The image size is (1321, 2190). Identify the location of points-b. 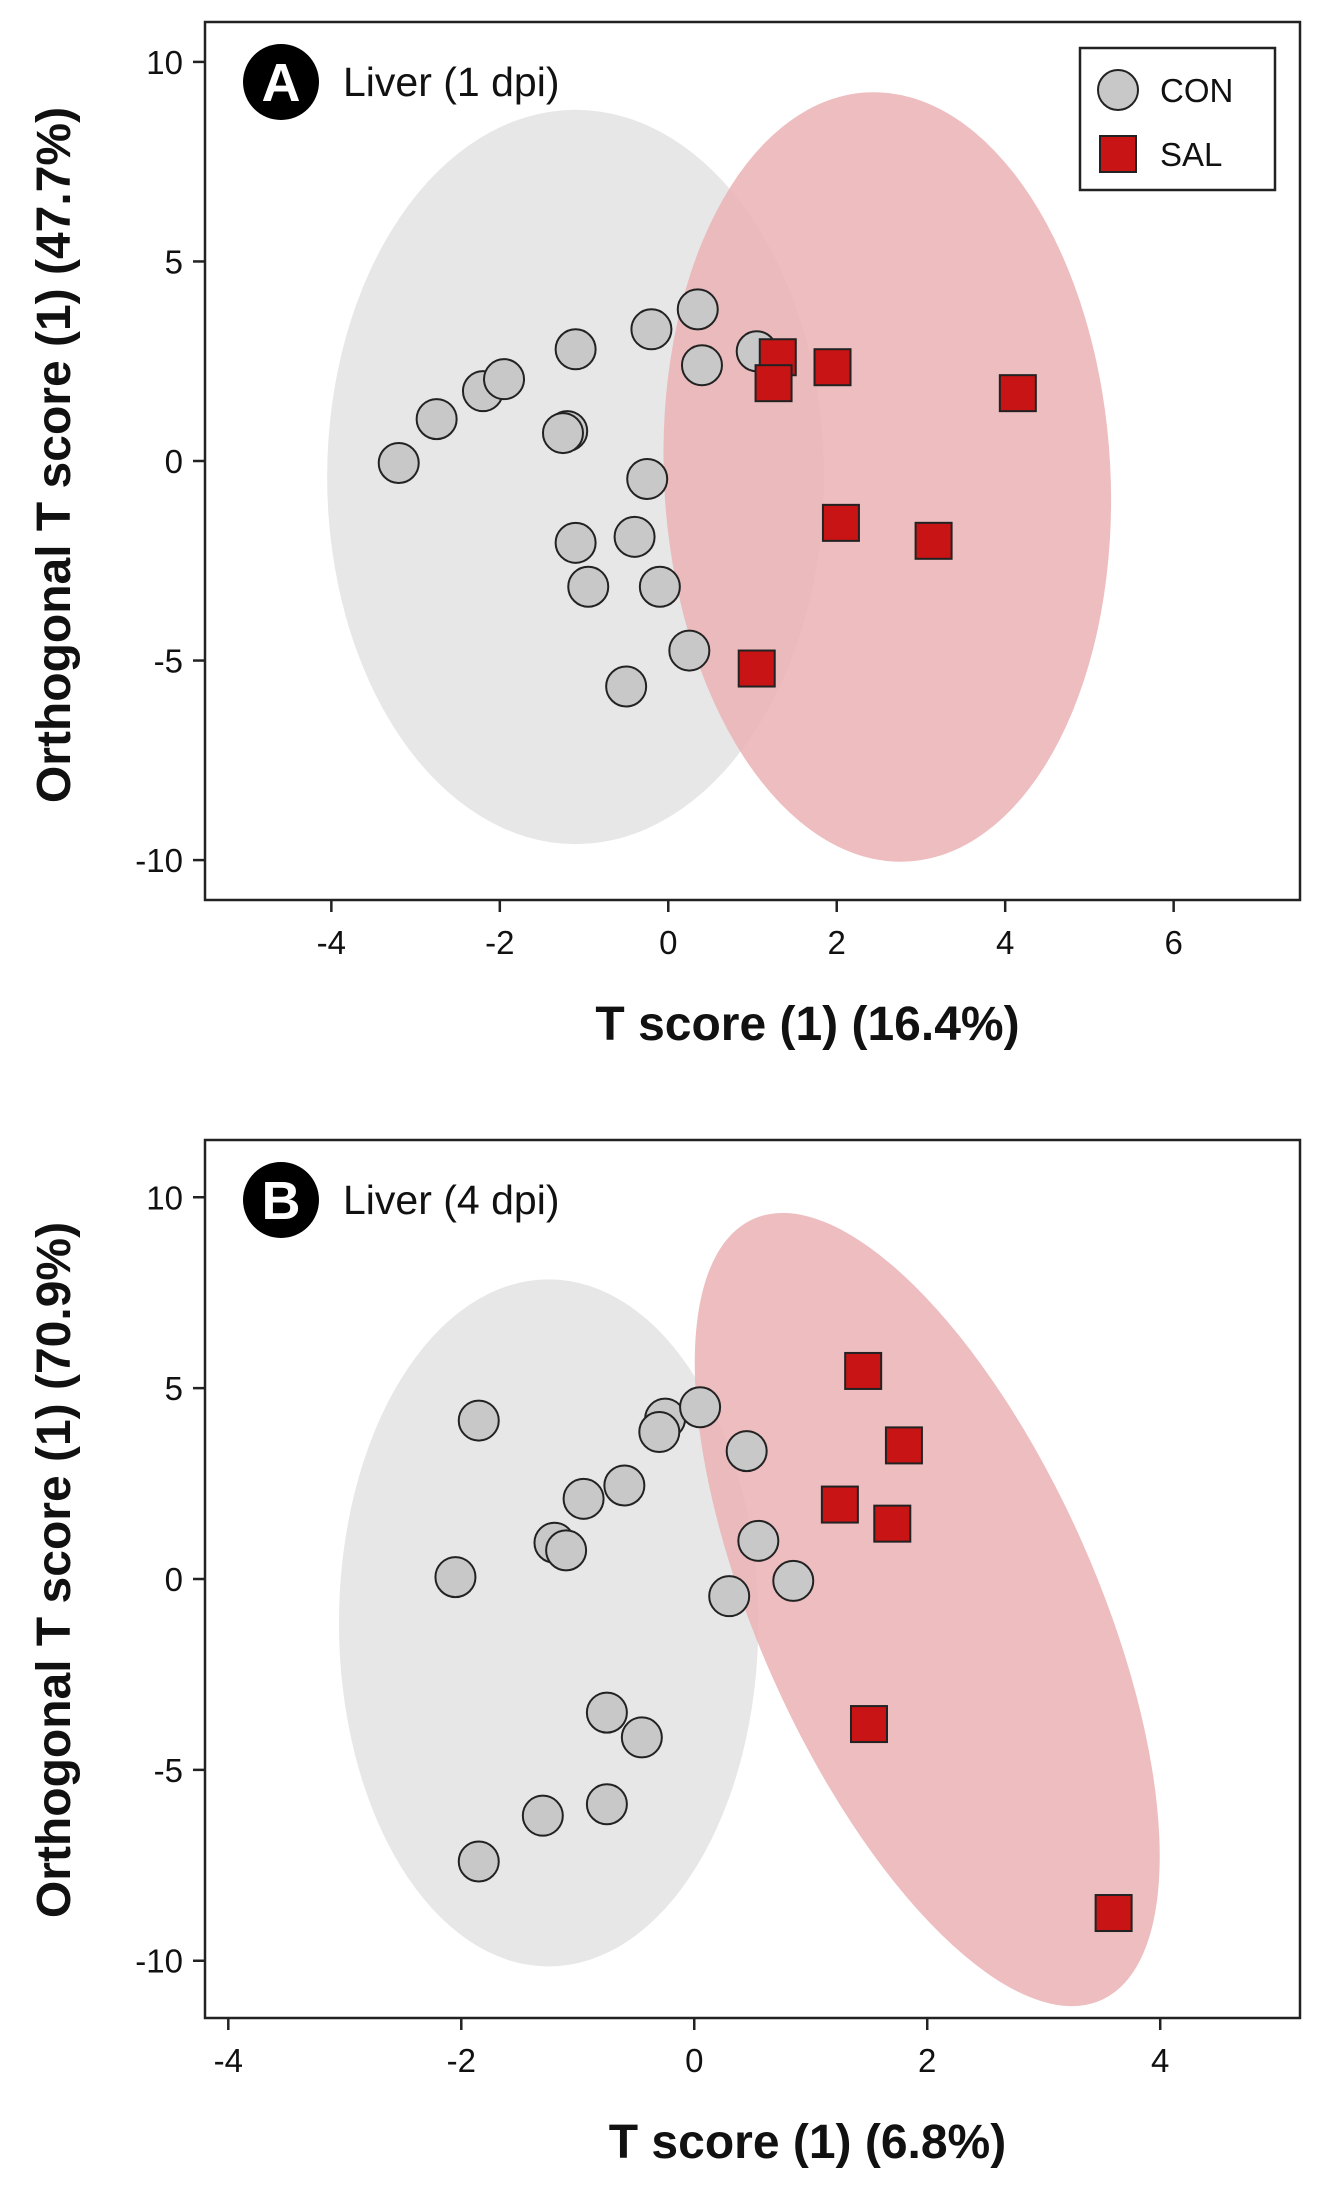
(783, 1642).